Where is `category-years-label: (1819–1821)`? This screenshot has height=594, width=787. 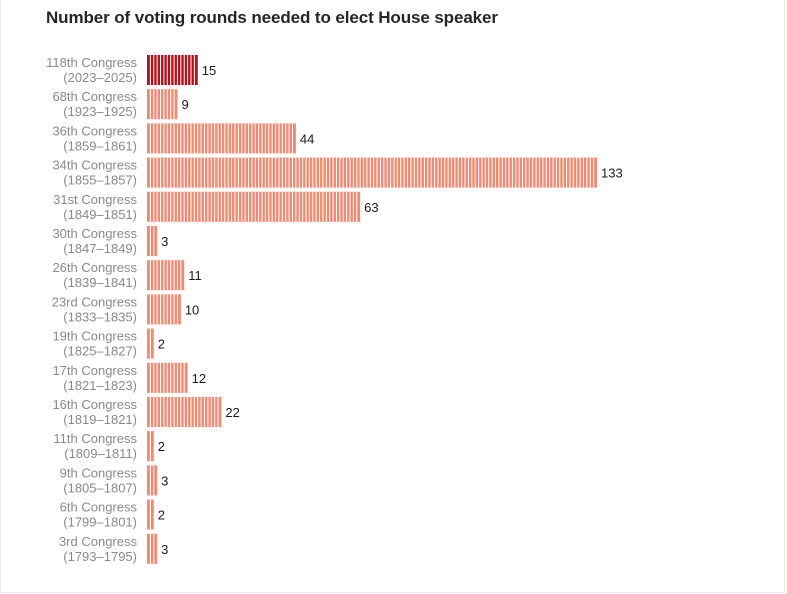
category-years-label: (1819–1821) is located at coordinates (100, 419).